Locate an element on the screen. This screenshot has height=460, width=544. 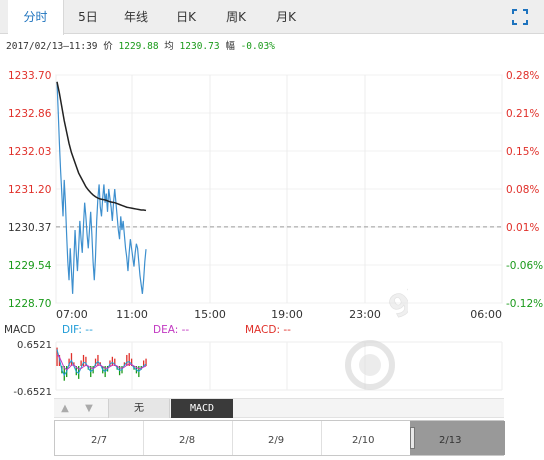
macd-title: MACD is located at coordinates (19, 330).